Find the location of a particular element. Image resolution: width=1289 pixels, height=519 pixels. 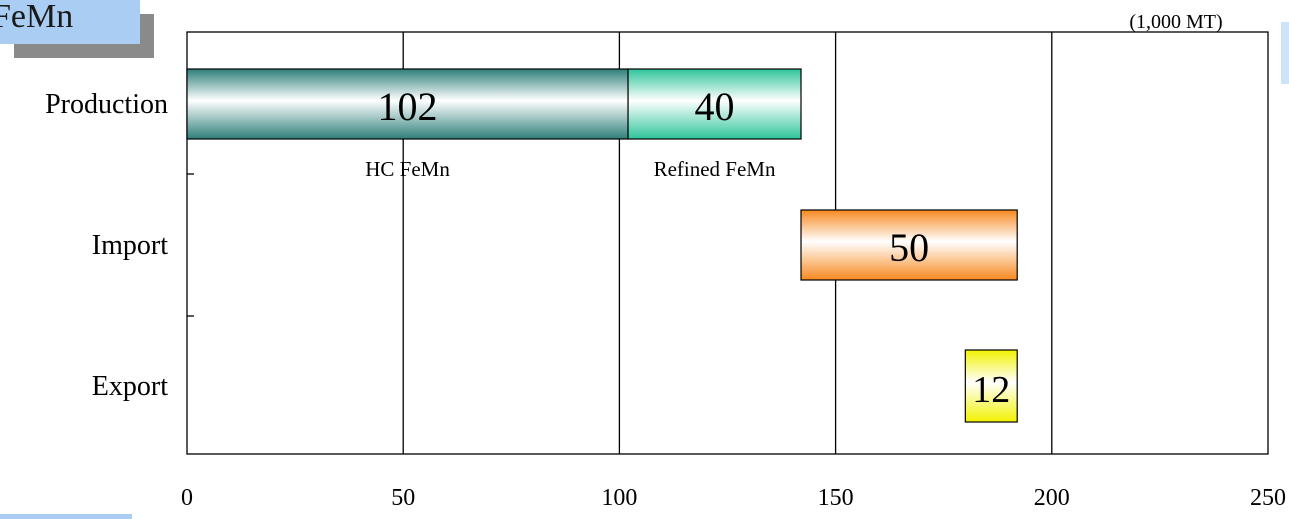

y-category-label: Export is located at coordinates (130, 386).